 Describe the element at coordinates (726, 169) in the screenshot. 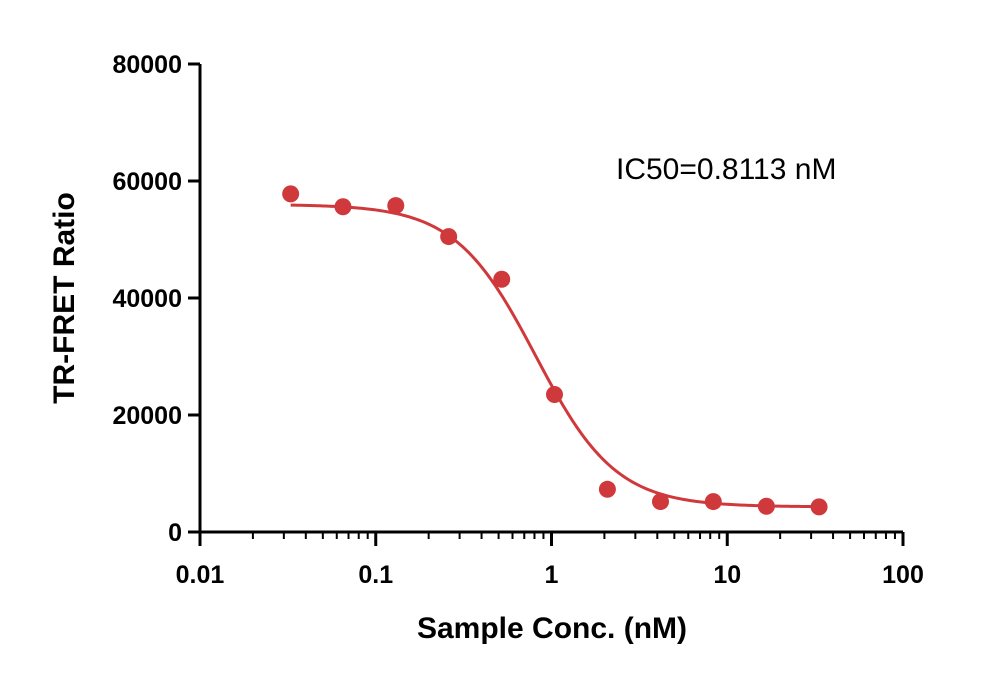

I see `ic50-annotation: IC50=0.8113 nM` at that location.